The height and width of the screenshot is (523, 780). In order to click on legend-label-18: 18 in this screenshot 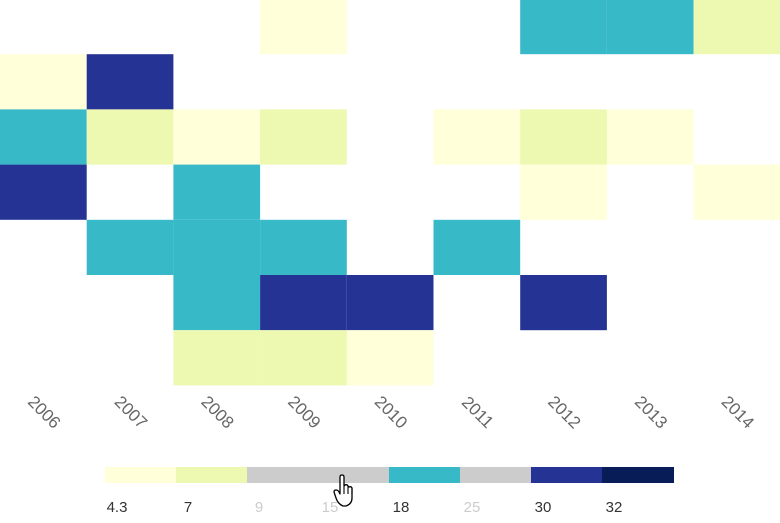, I will do `click(401, 507)`.